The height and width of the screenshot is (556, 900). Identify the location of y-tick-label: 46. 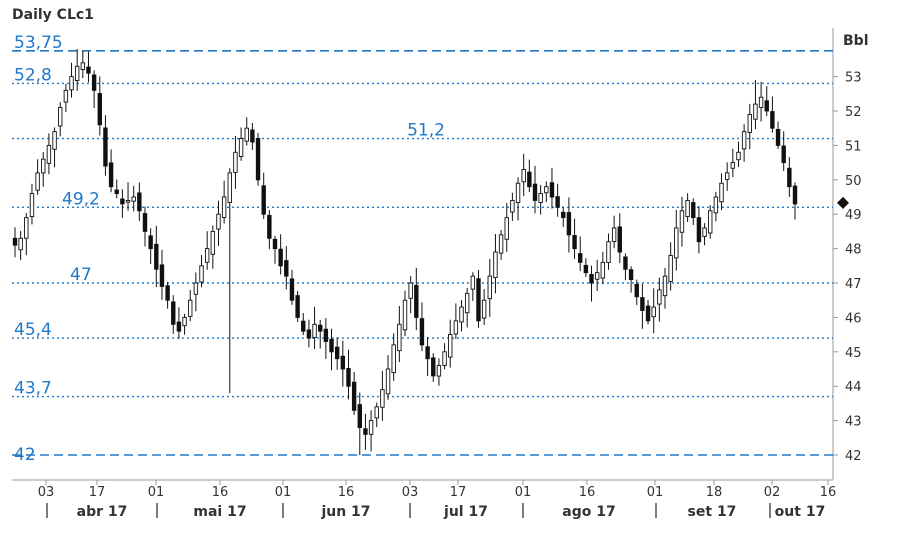
(853, 318).